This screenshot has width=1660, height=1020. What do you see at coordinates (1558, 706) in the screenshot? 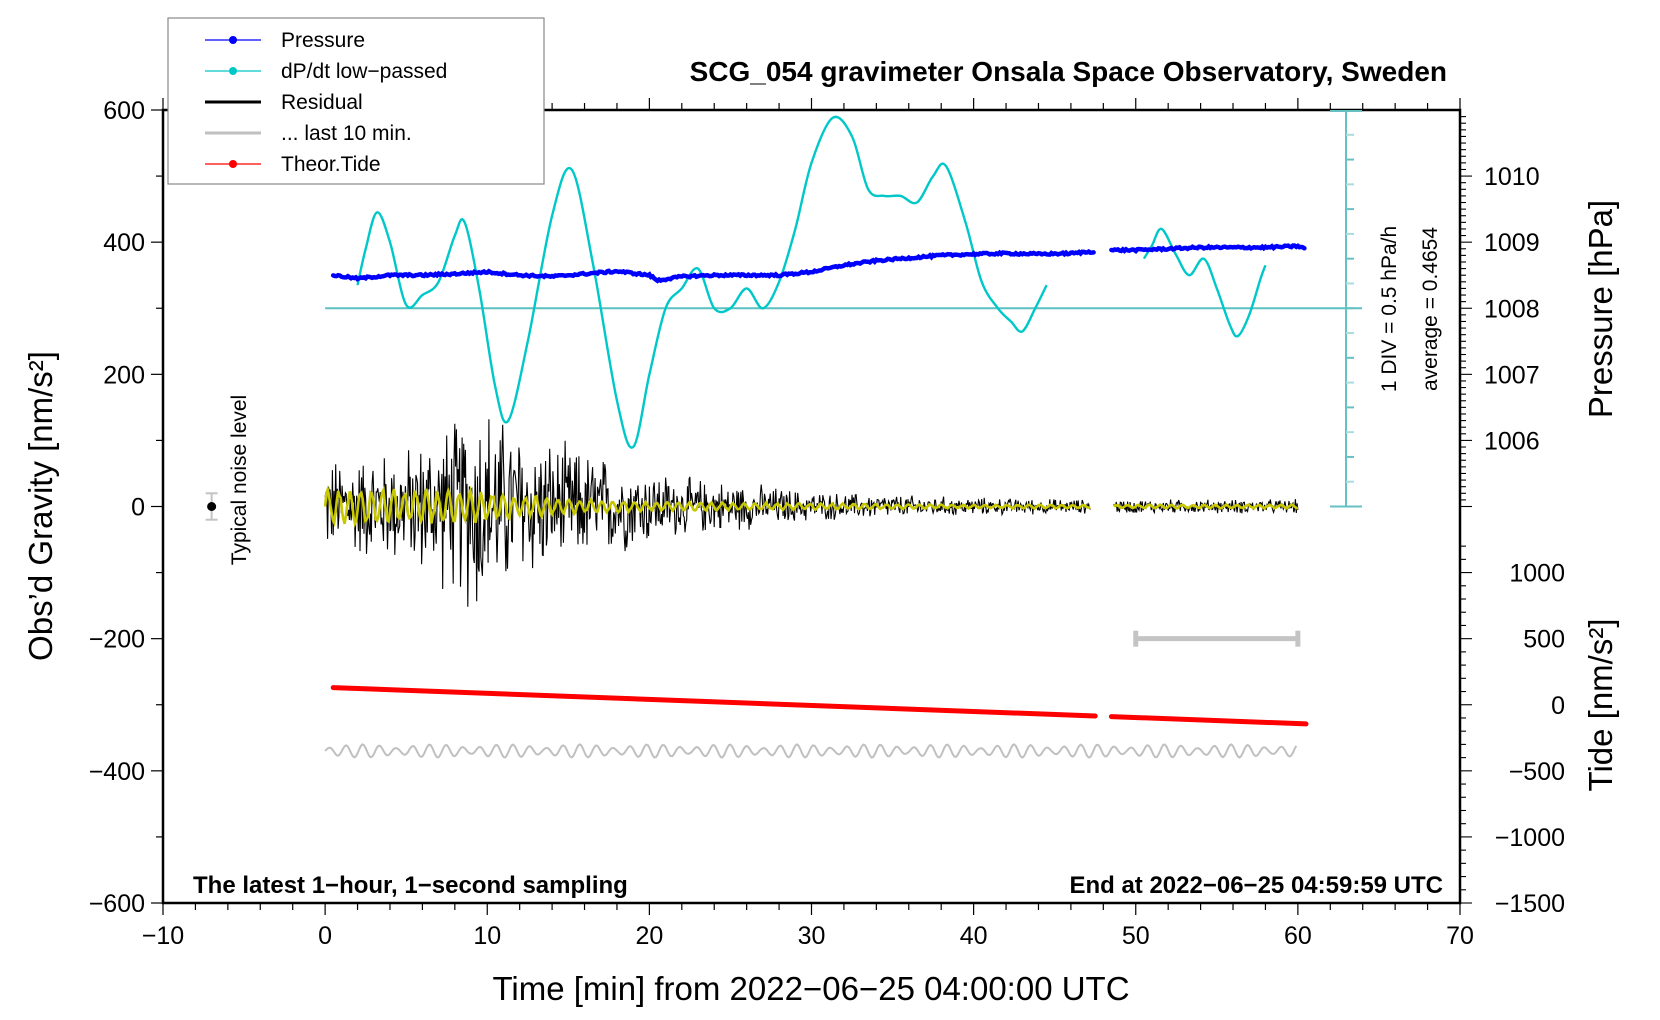
I see `tide-tick-label: 0` at bounding box center [1558, 706].